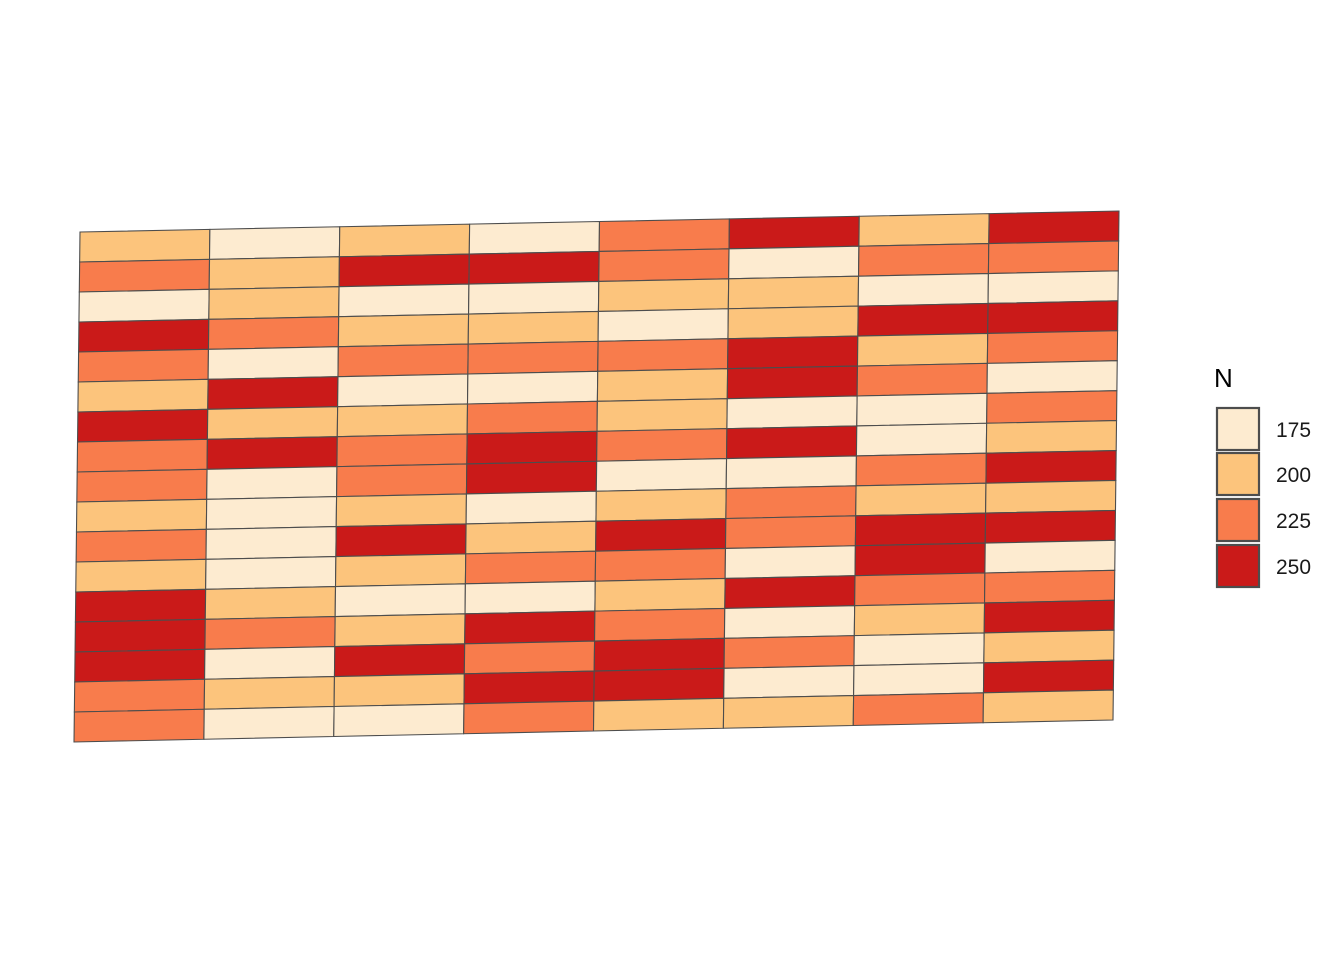 This screenshot has width=1344, height=960. I want to click on cell-r3-c3, so click(404, 300).